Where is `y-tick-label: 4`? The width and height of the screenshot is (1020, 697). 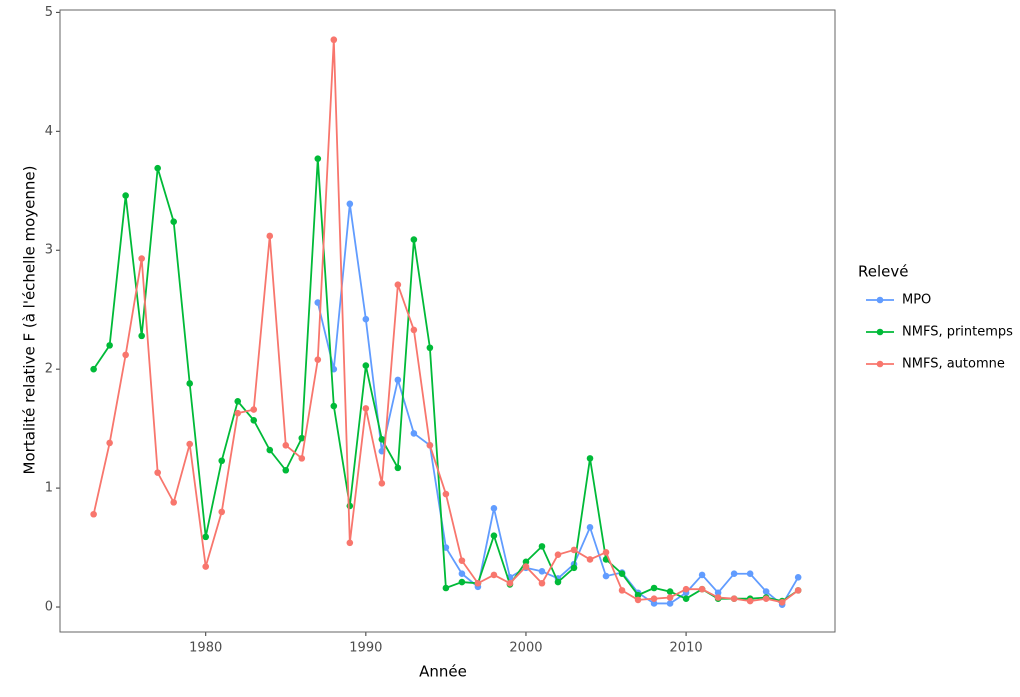
y-tick-label: 4 is located at coordinates (49, 131).